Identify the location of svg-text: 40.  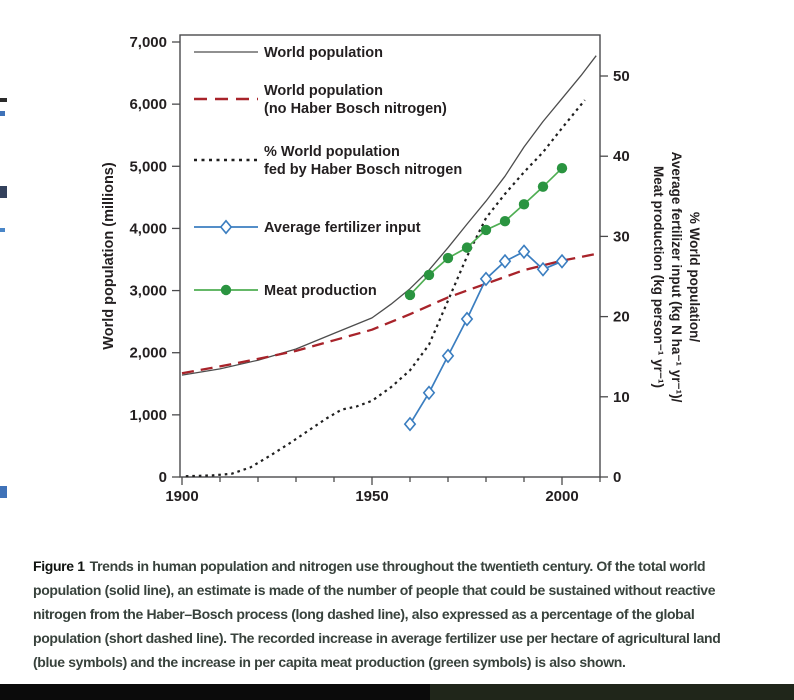
(621, 156).